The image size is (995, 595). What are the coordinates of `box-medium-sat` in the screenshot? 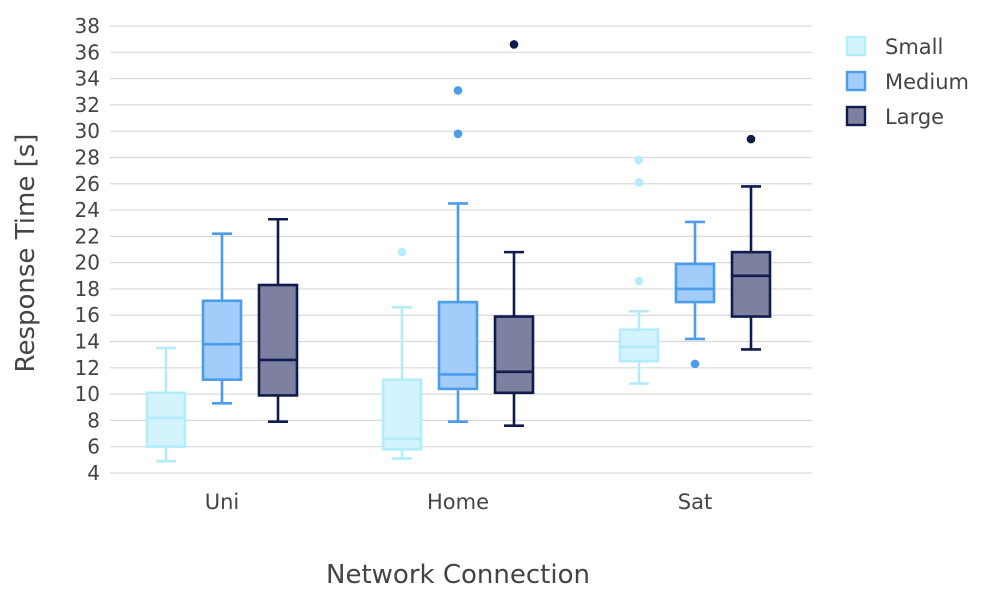 It's located at (695, 294).